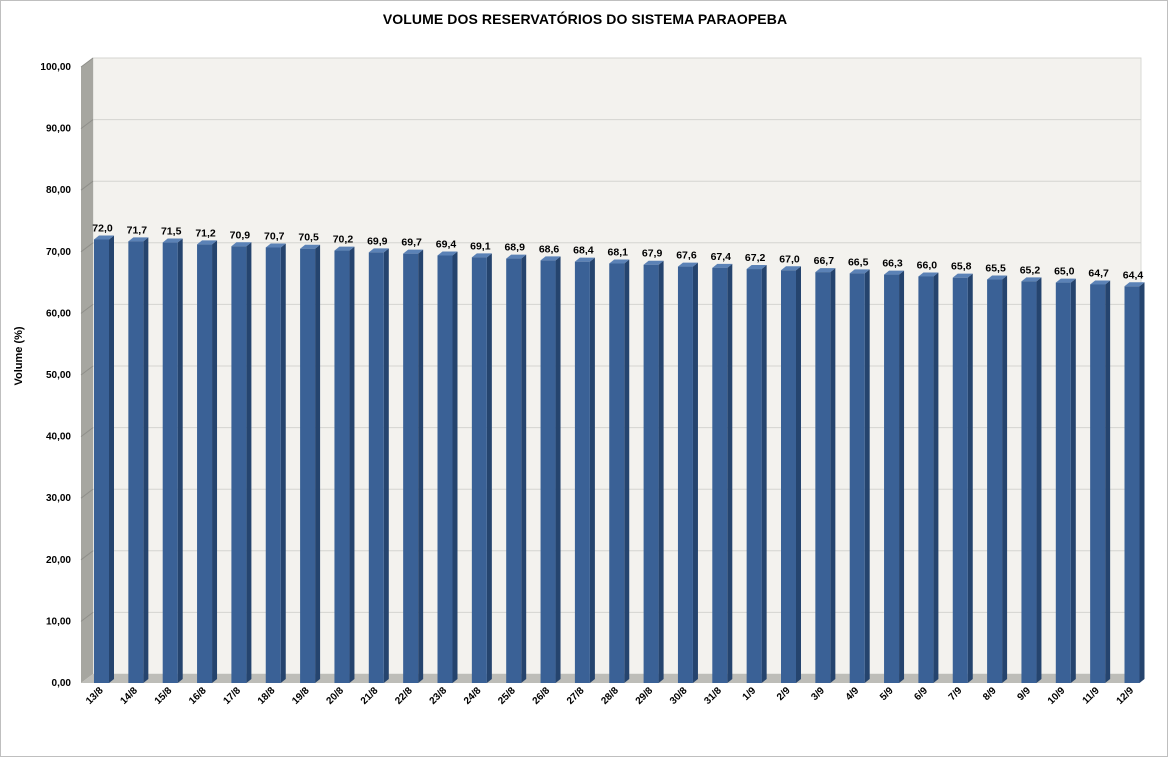 The height and width of the screenshot is (758, 1168). Describe the element at coordinates (853, 694) in the screenshot. I see `x-tick-label: 4/9` at that location.